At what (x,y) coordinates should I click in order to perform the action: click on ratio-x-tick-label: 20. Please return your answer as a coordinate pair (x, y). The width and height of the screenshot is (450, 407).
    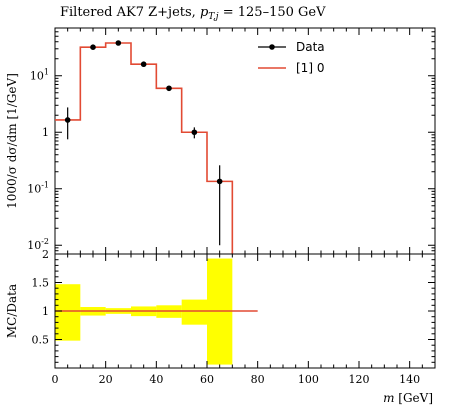
    Looking at the image, I should click on (106, 379).